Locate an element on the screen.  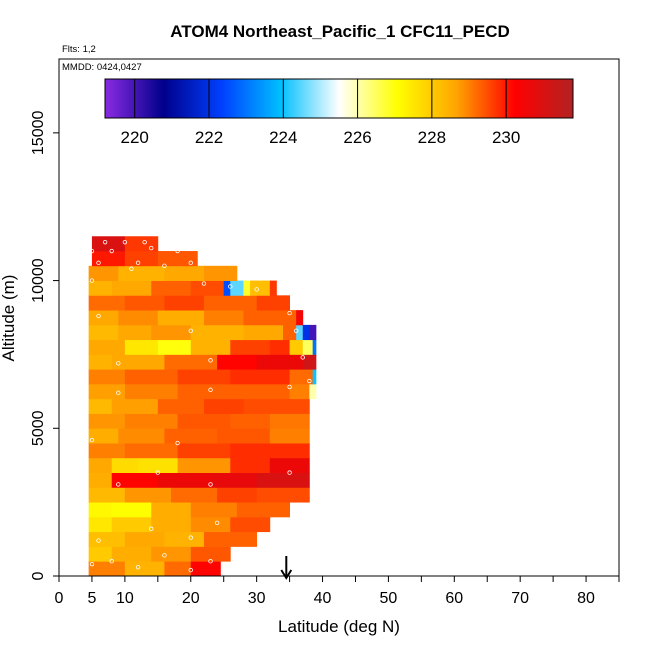
x-tick-label: 0 is located at coordinates (59, 598).